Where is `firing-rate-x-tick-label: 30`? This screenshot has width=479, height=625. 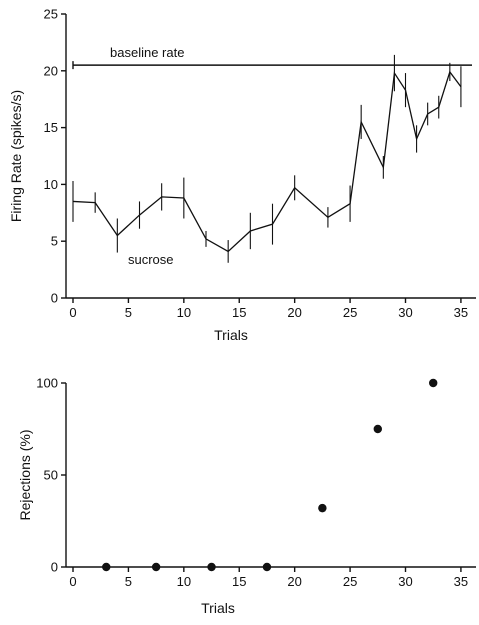 firing-rate-x-tick-label: 30 is located at coordinates (405, 312).